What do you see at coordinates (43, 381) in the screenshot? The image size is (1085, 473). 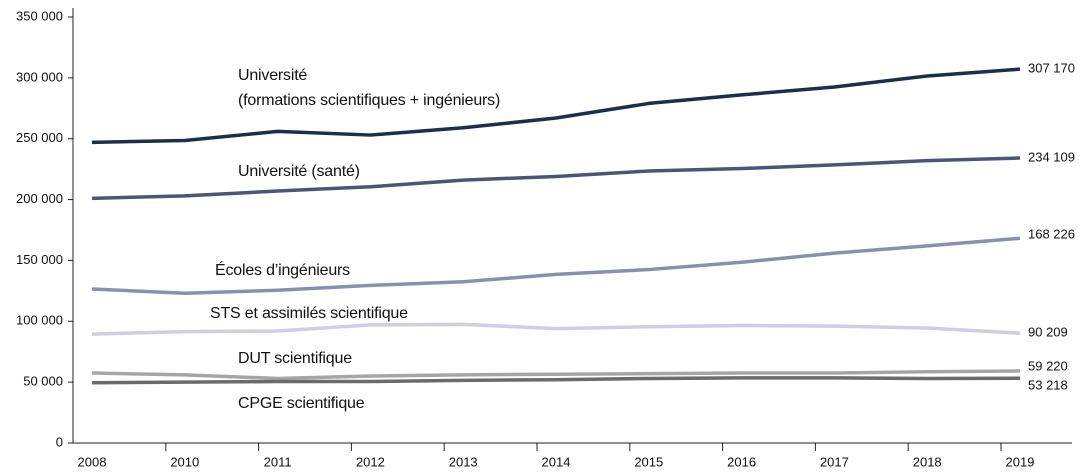 I see `y-tick-label: 50 000` at bounding box center [43, 381].